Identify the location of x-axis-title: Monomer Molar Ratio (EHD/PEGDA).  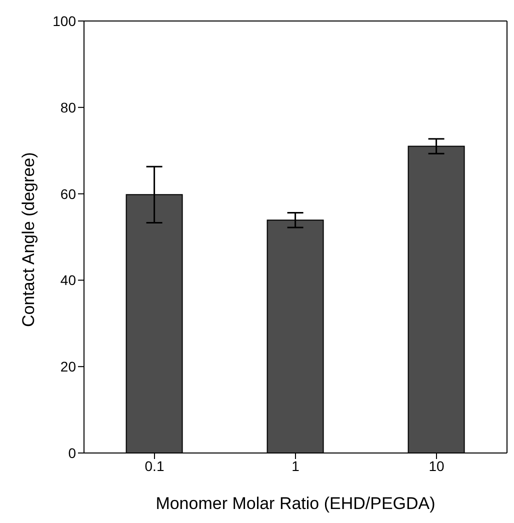
(296, 503).